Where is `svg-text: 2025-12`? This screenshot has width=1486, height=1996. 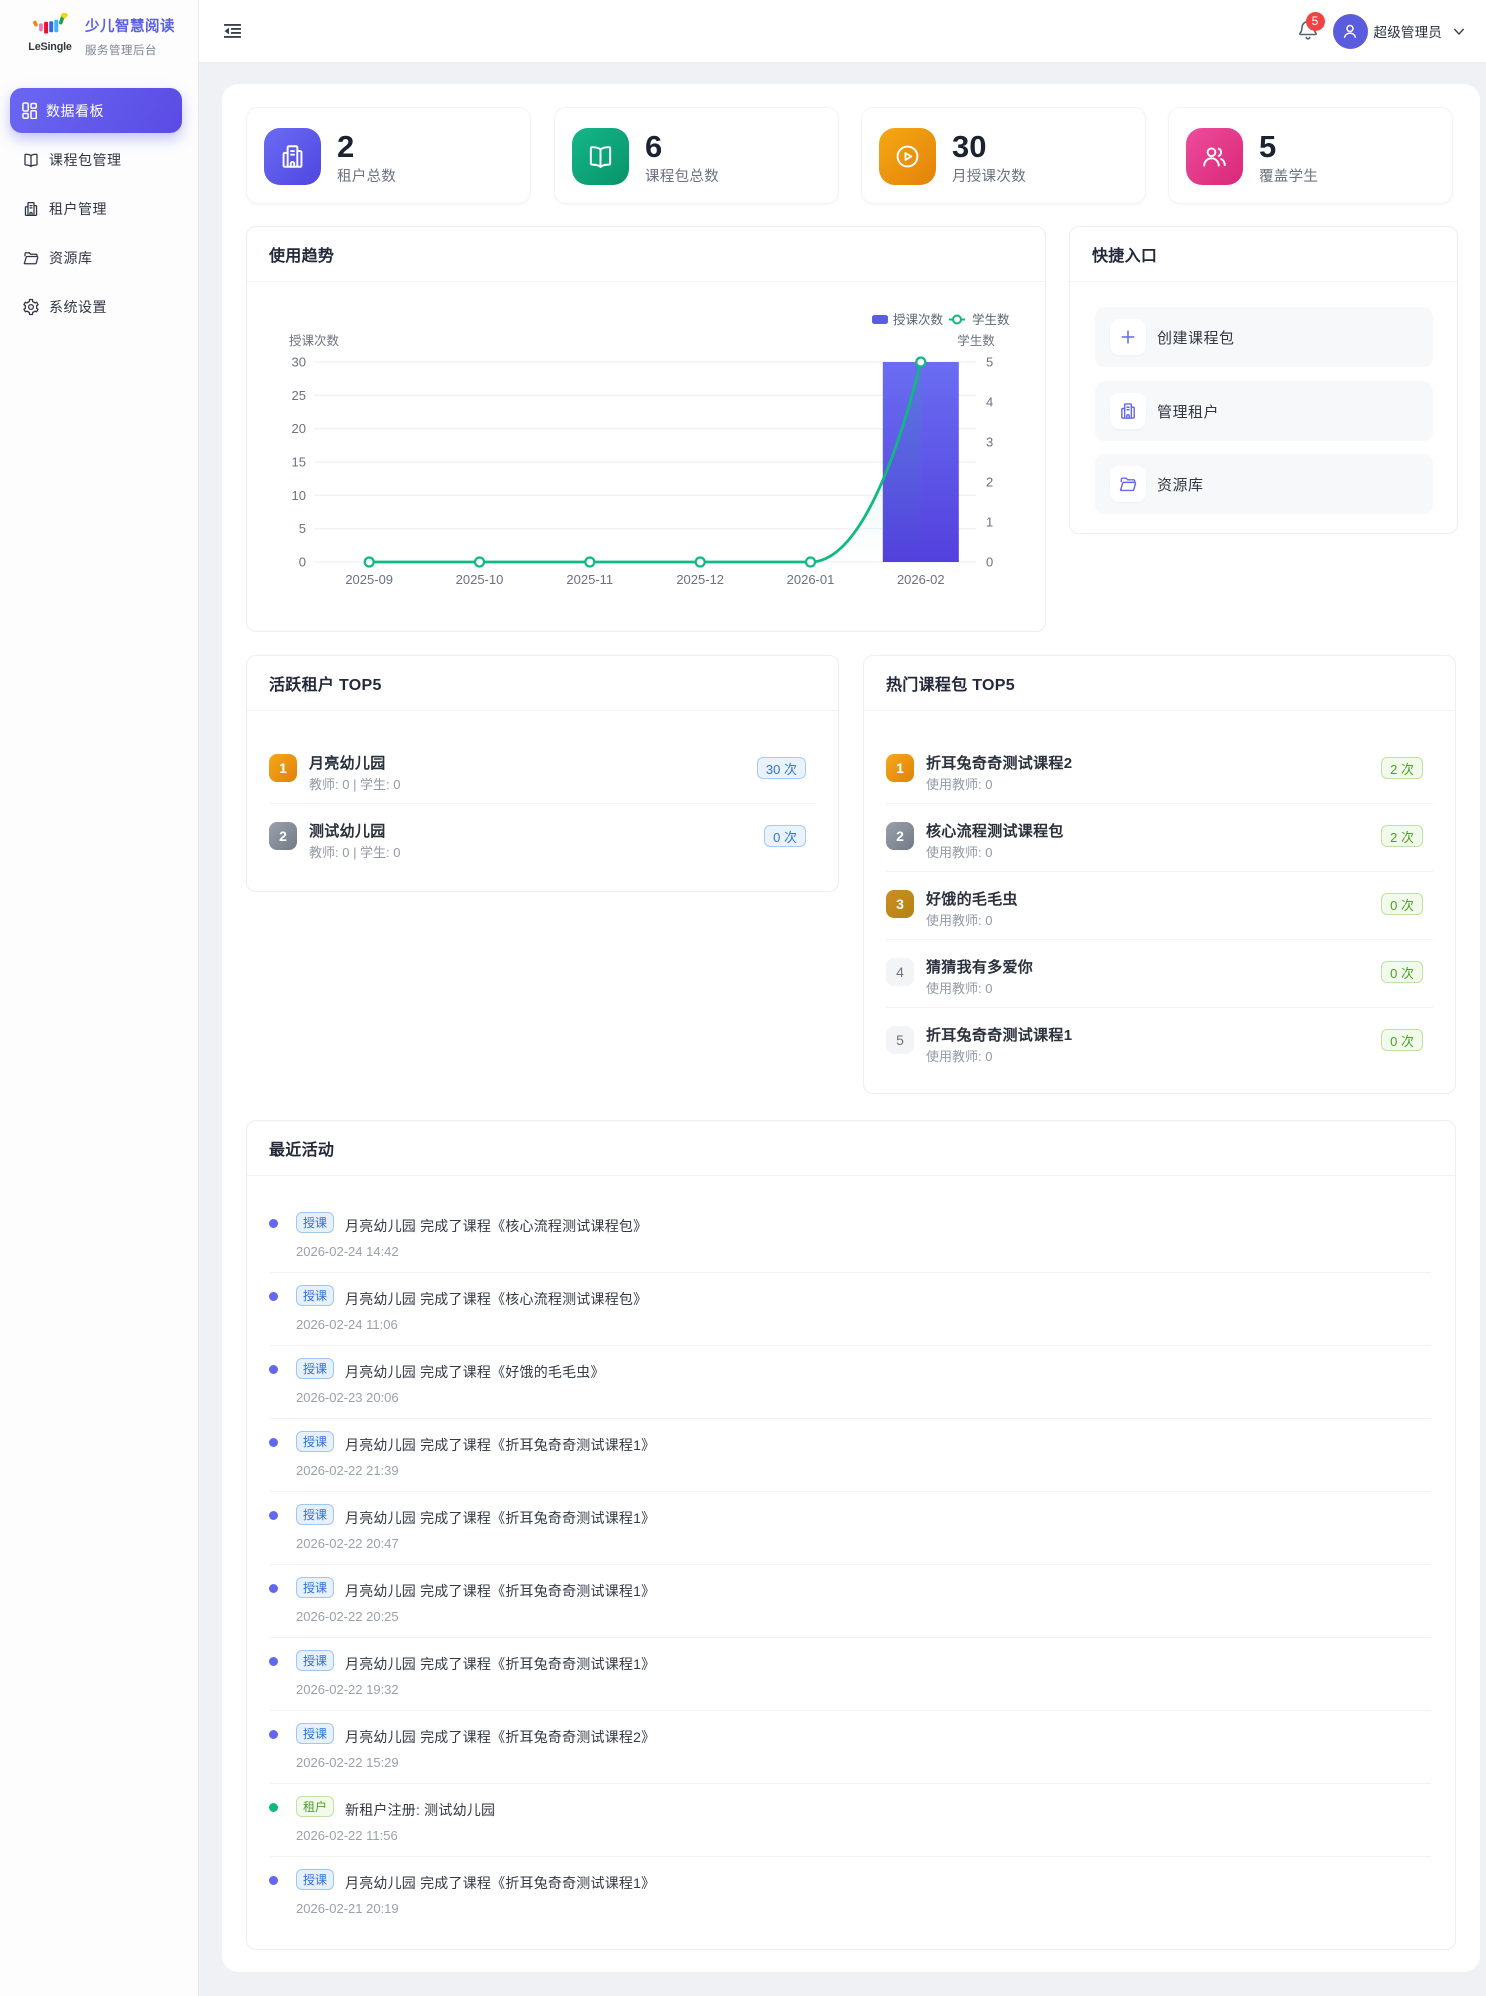
svg-text: 2025-12 is located at coordinates (700, 579).